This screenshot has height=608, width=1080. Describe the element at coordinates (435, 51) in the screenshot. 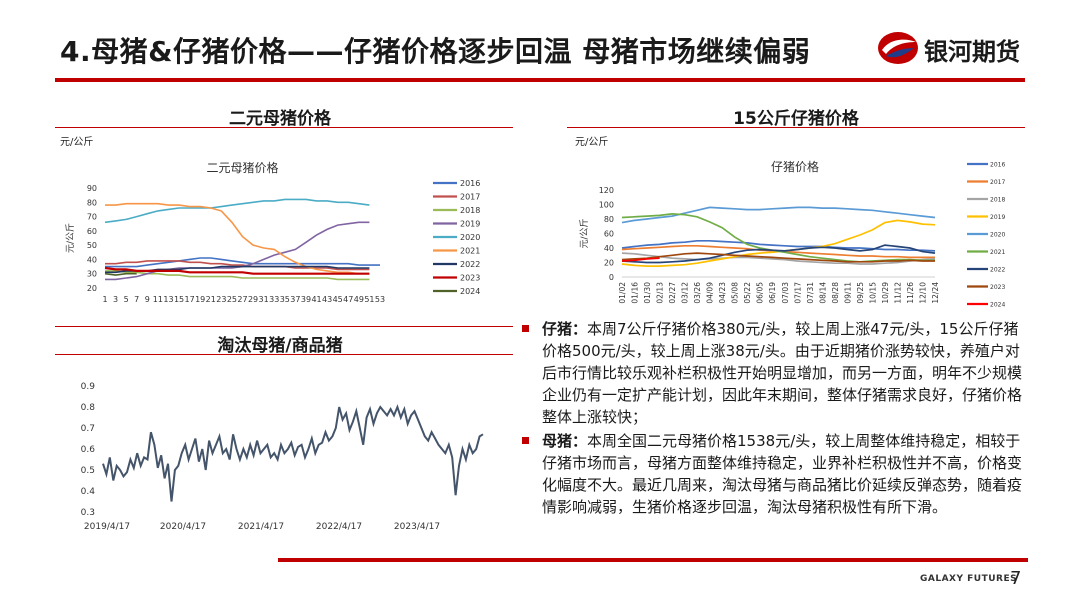

I see `page-title: 4.母猪&仔猪价格——仔猪价格逐步回温 母猪市场继续偏弱` at that location.